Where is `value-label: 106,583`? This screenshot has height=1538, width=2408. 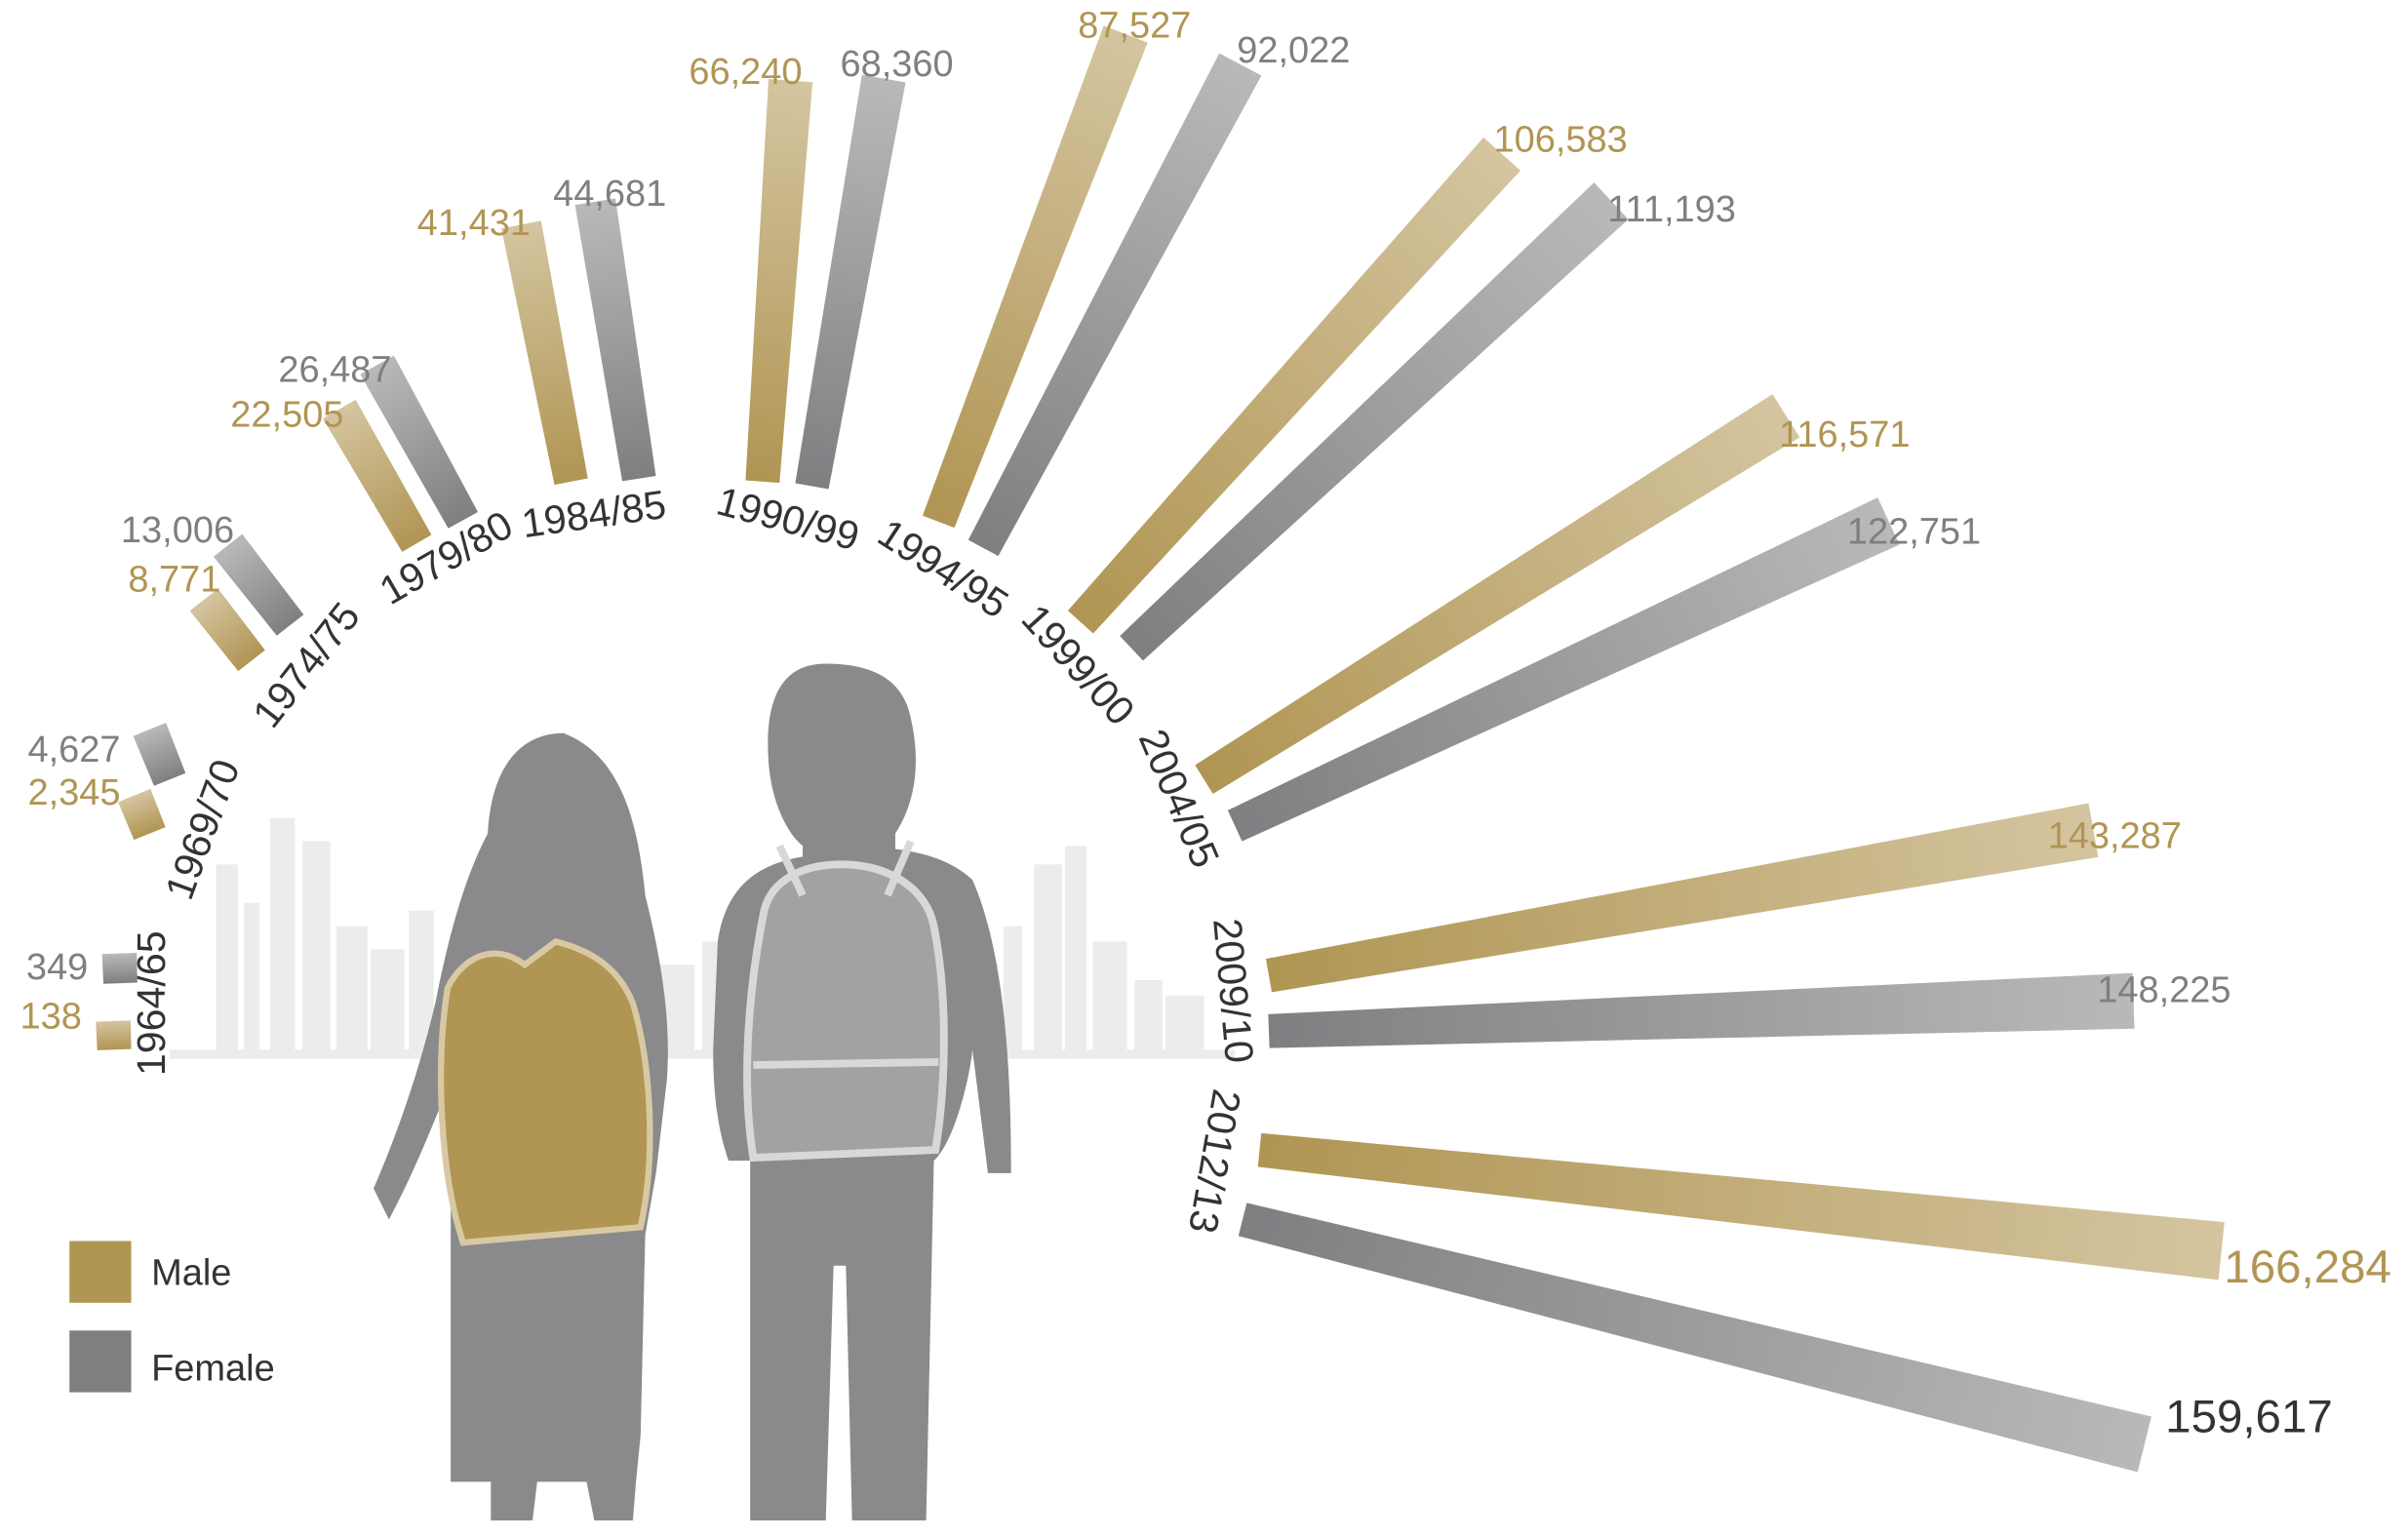
value-label: 106,583 is located at coordinates (1560, 140).